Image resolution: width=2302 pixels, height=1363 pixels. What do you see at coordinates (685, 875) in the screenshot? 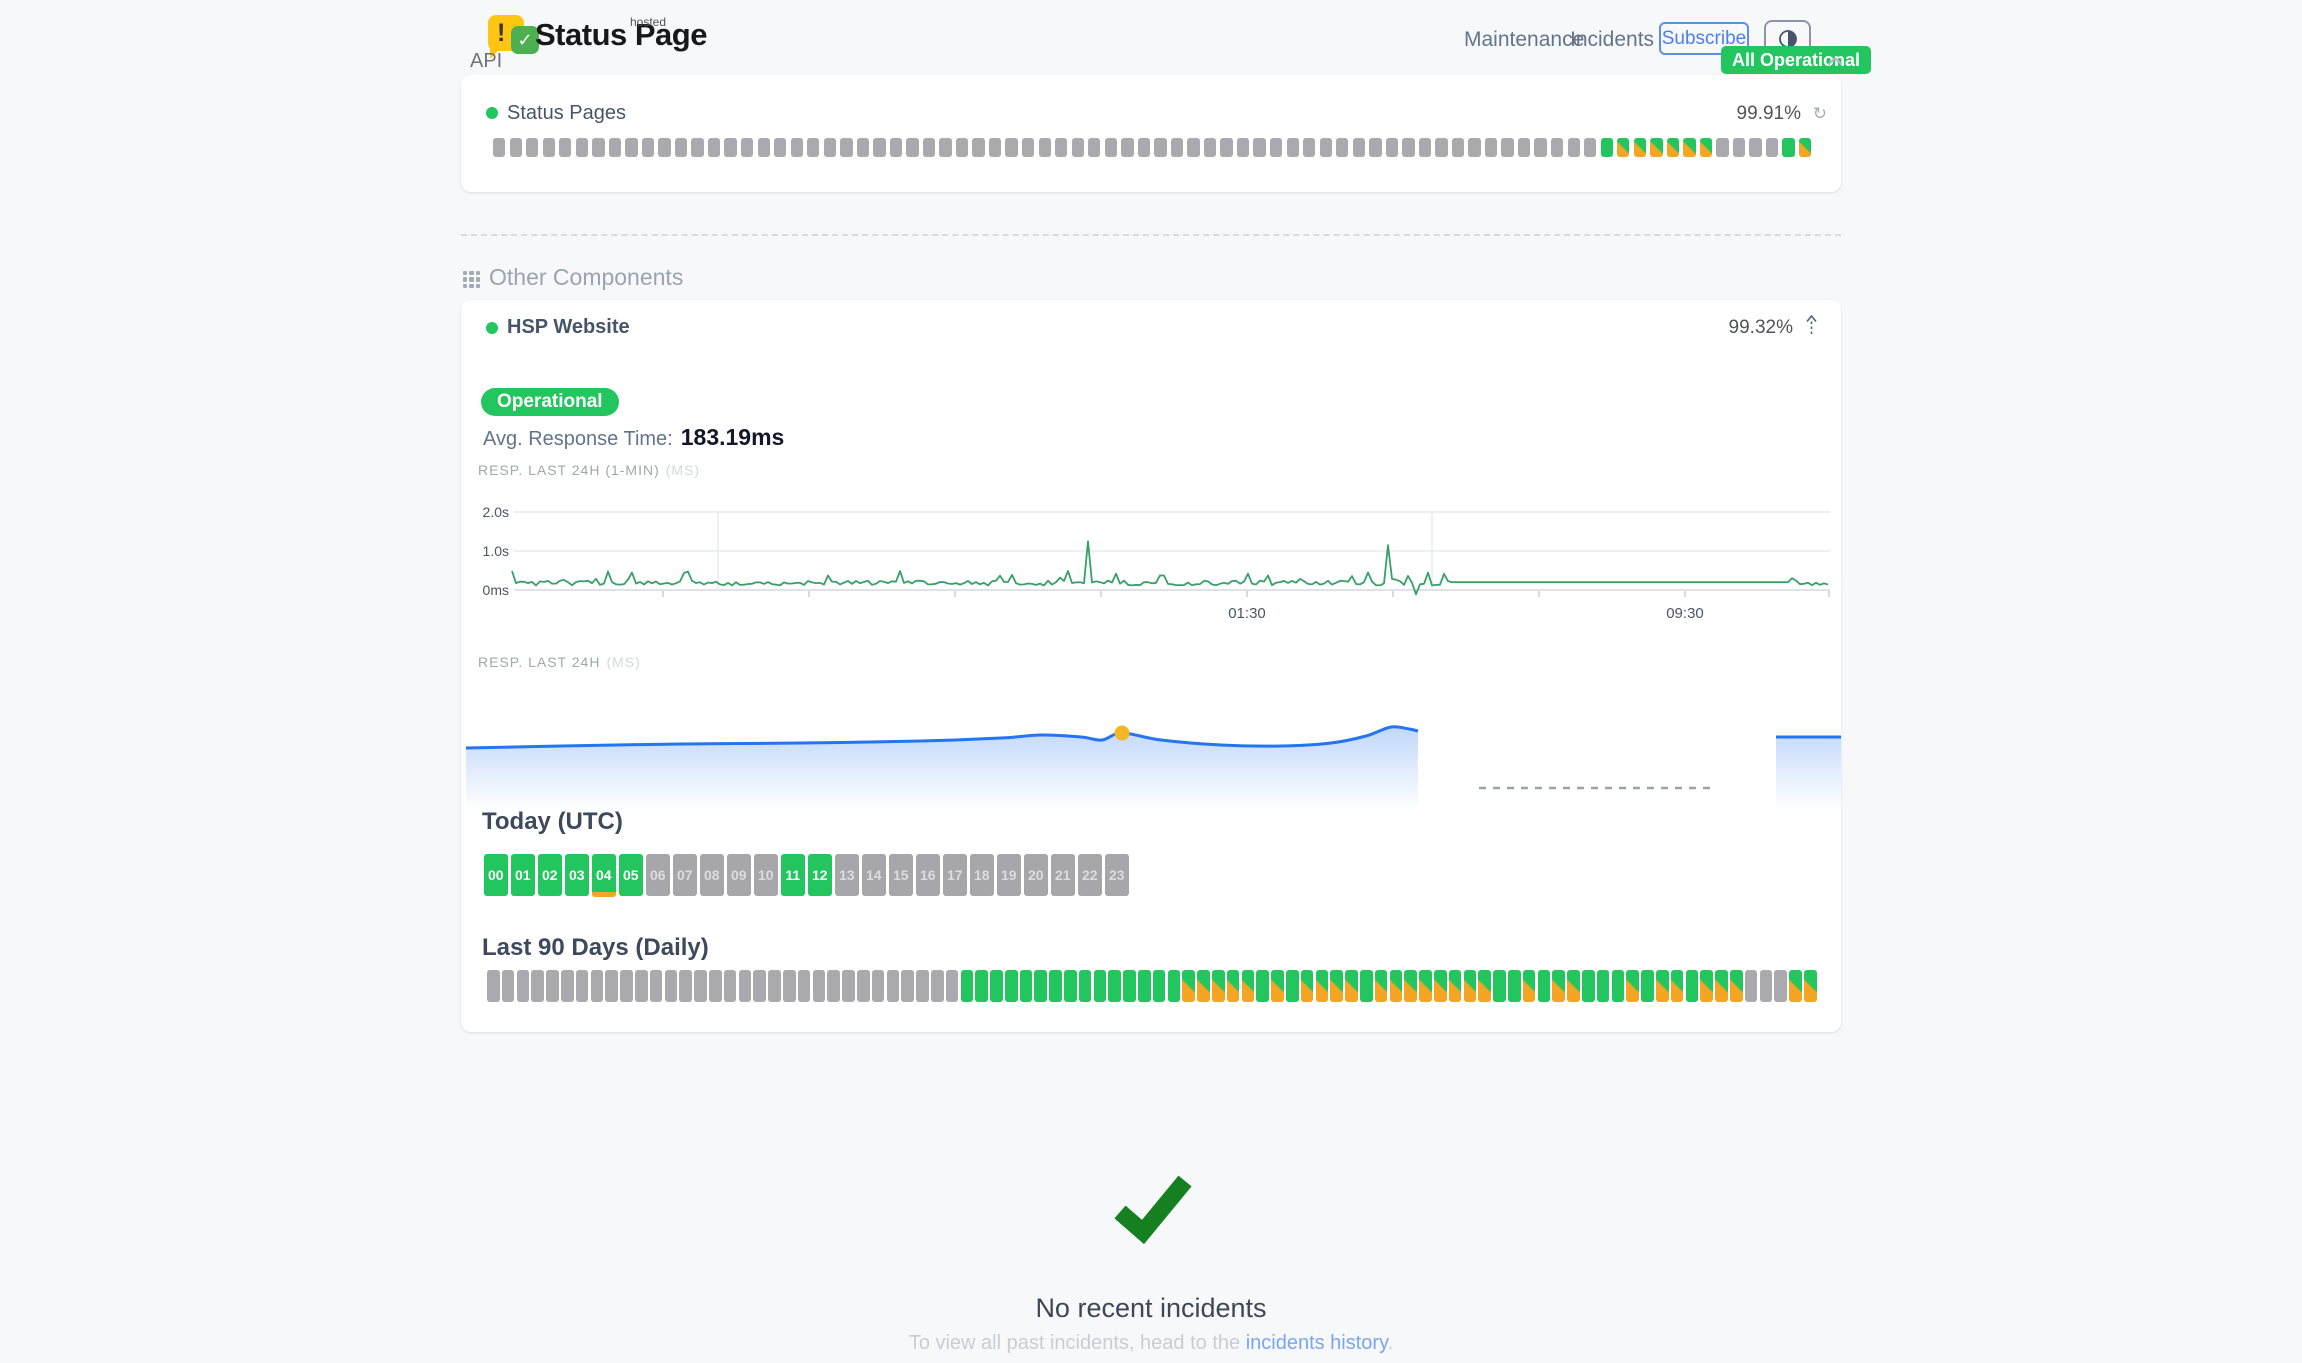
I see `hour-block-07: 07` at bounding box center [685, 875].